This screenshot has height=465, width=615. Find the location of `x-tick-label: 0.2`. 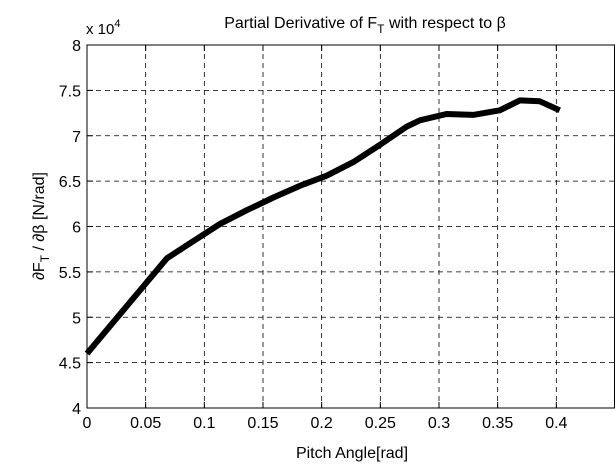

x-tick-label: 0.2 is located at coordinates (322, 423).